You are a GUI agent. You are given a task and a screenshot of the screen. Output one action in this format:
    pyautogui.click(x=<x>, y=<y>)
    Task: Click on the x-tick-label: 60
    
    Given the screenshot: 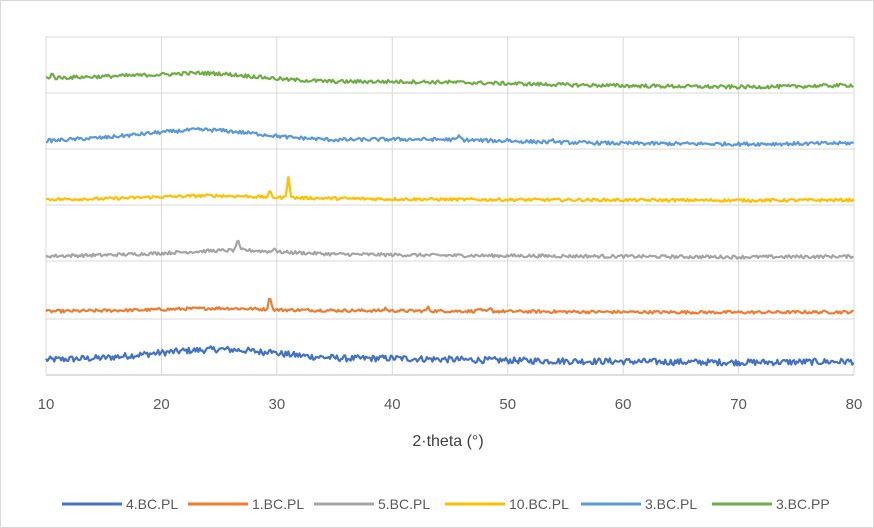 What is the action you would take?
    pyautogui.click(x=623, y=404)
    